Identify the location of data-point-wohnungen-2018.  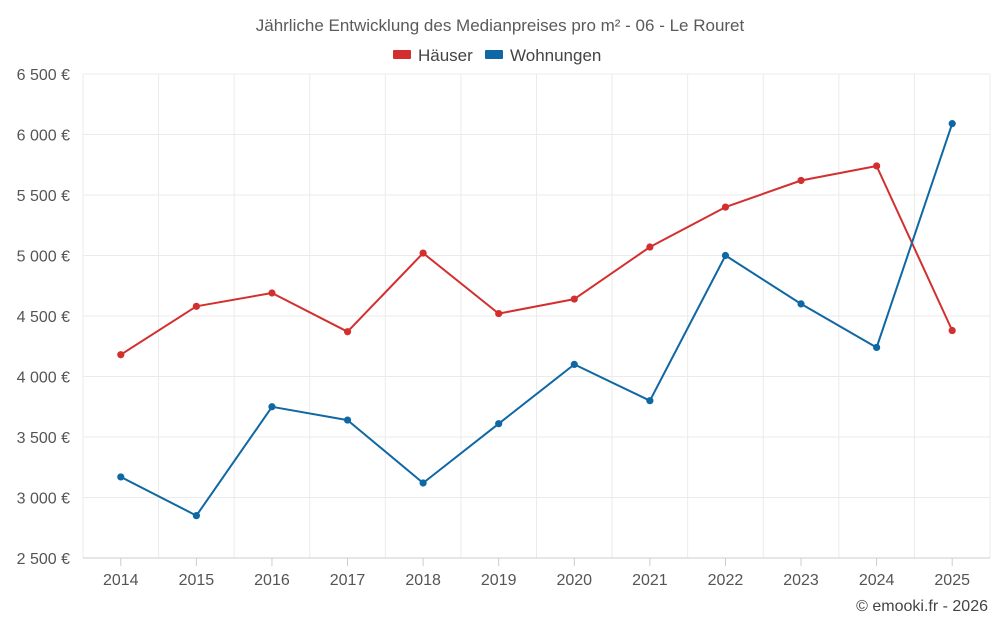
(423, 483).